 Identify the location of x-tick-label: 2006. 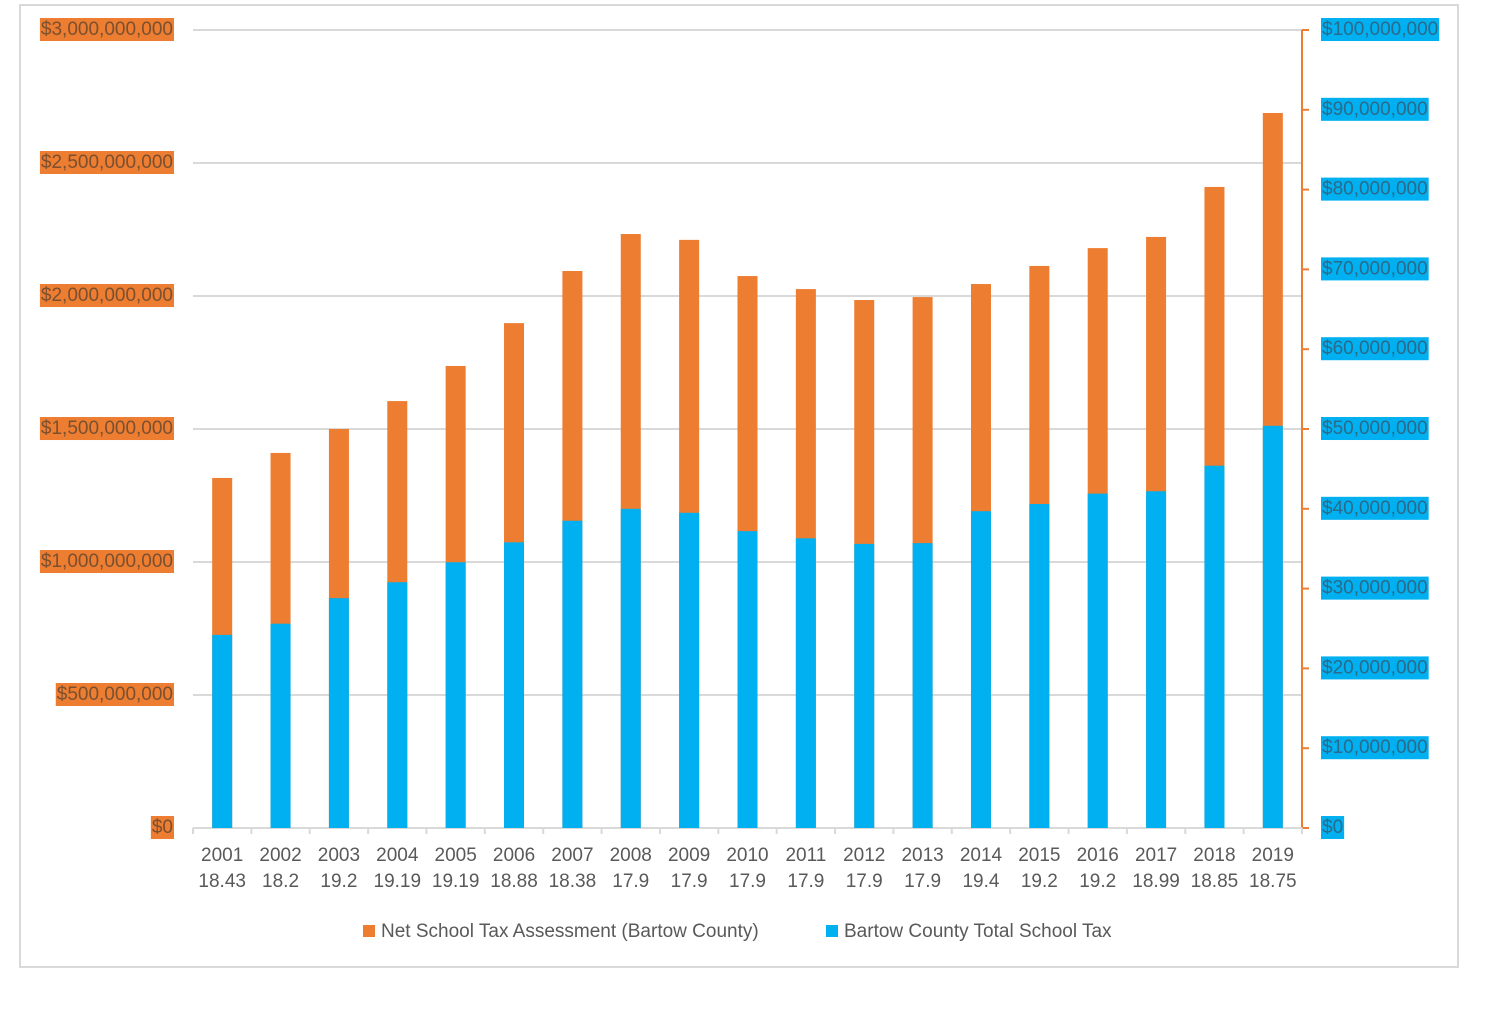
(514, 855).